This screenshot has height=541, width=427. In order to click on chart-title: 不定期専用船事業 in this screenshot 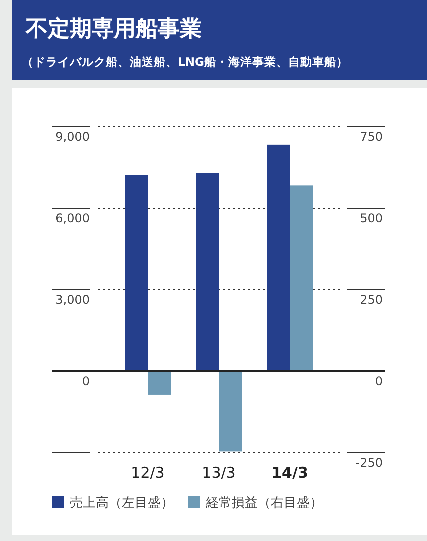, I will do `click(113, 29)`.